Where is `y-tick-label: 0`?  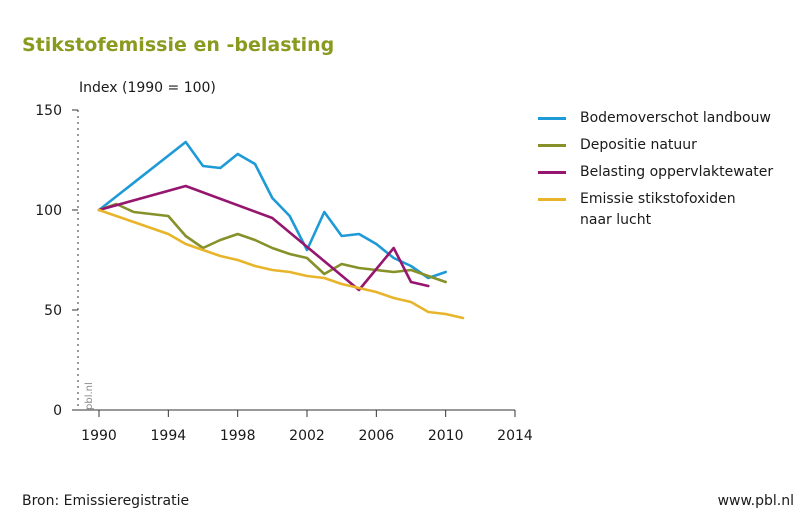 y-tick-label: 0 is located at coordinates (57, 411).